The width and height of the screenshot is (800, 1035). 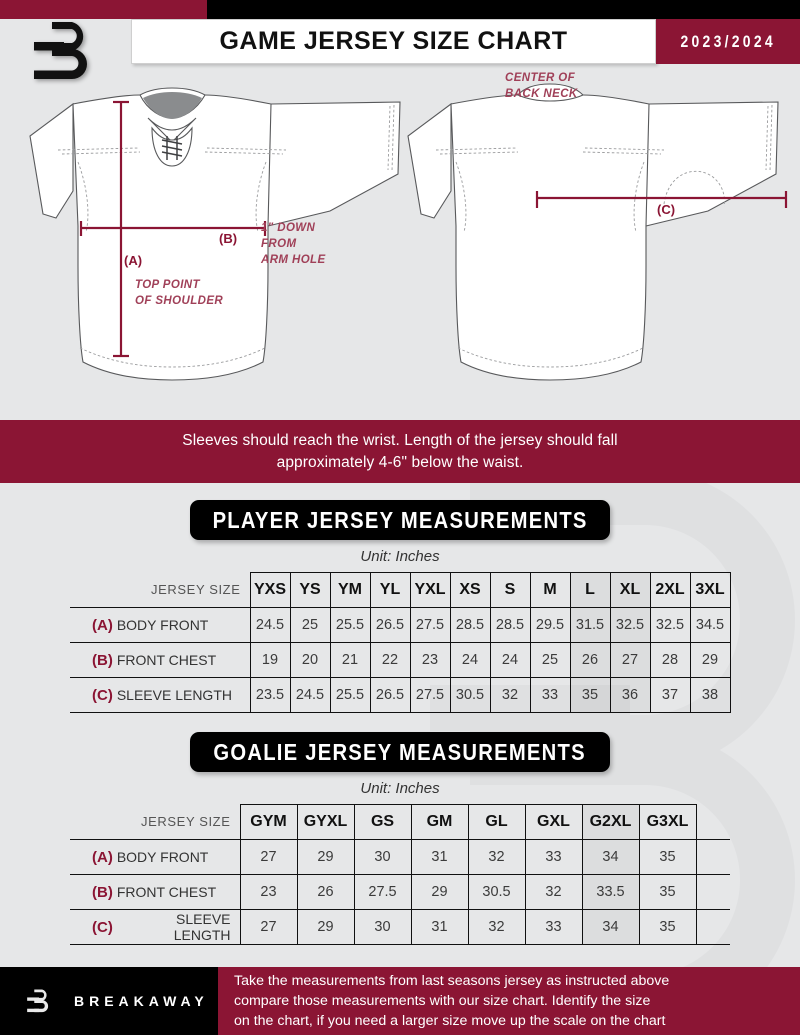 What do you see at coordinates (400, 752) in the screenshot?
I see `goalie-section-heading: GOALIE JERSEY MEASUREMENTS` at bounding box center [400, 752].